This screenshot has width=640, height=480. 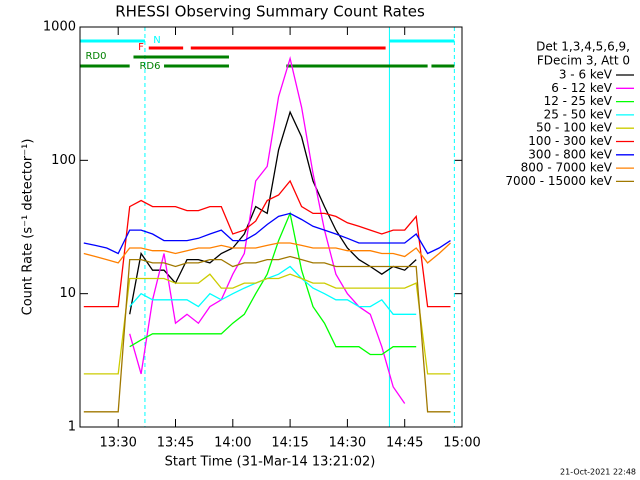 I want to click on y-tick-label: 1000, so click(x=59, y=27).